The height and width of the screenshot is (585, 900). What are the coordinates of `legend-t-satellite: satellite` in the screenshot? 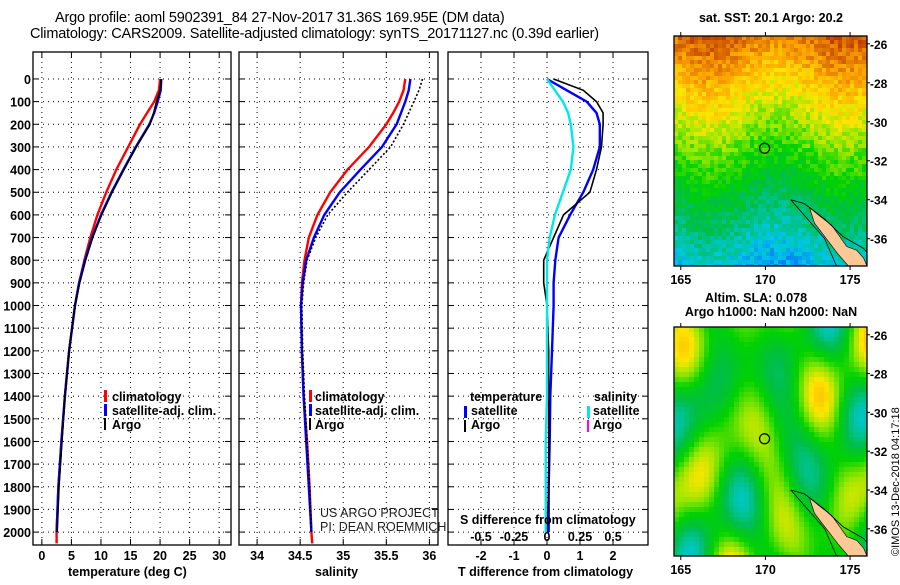 It's located at (494, 411).